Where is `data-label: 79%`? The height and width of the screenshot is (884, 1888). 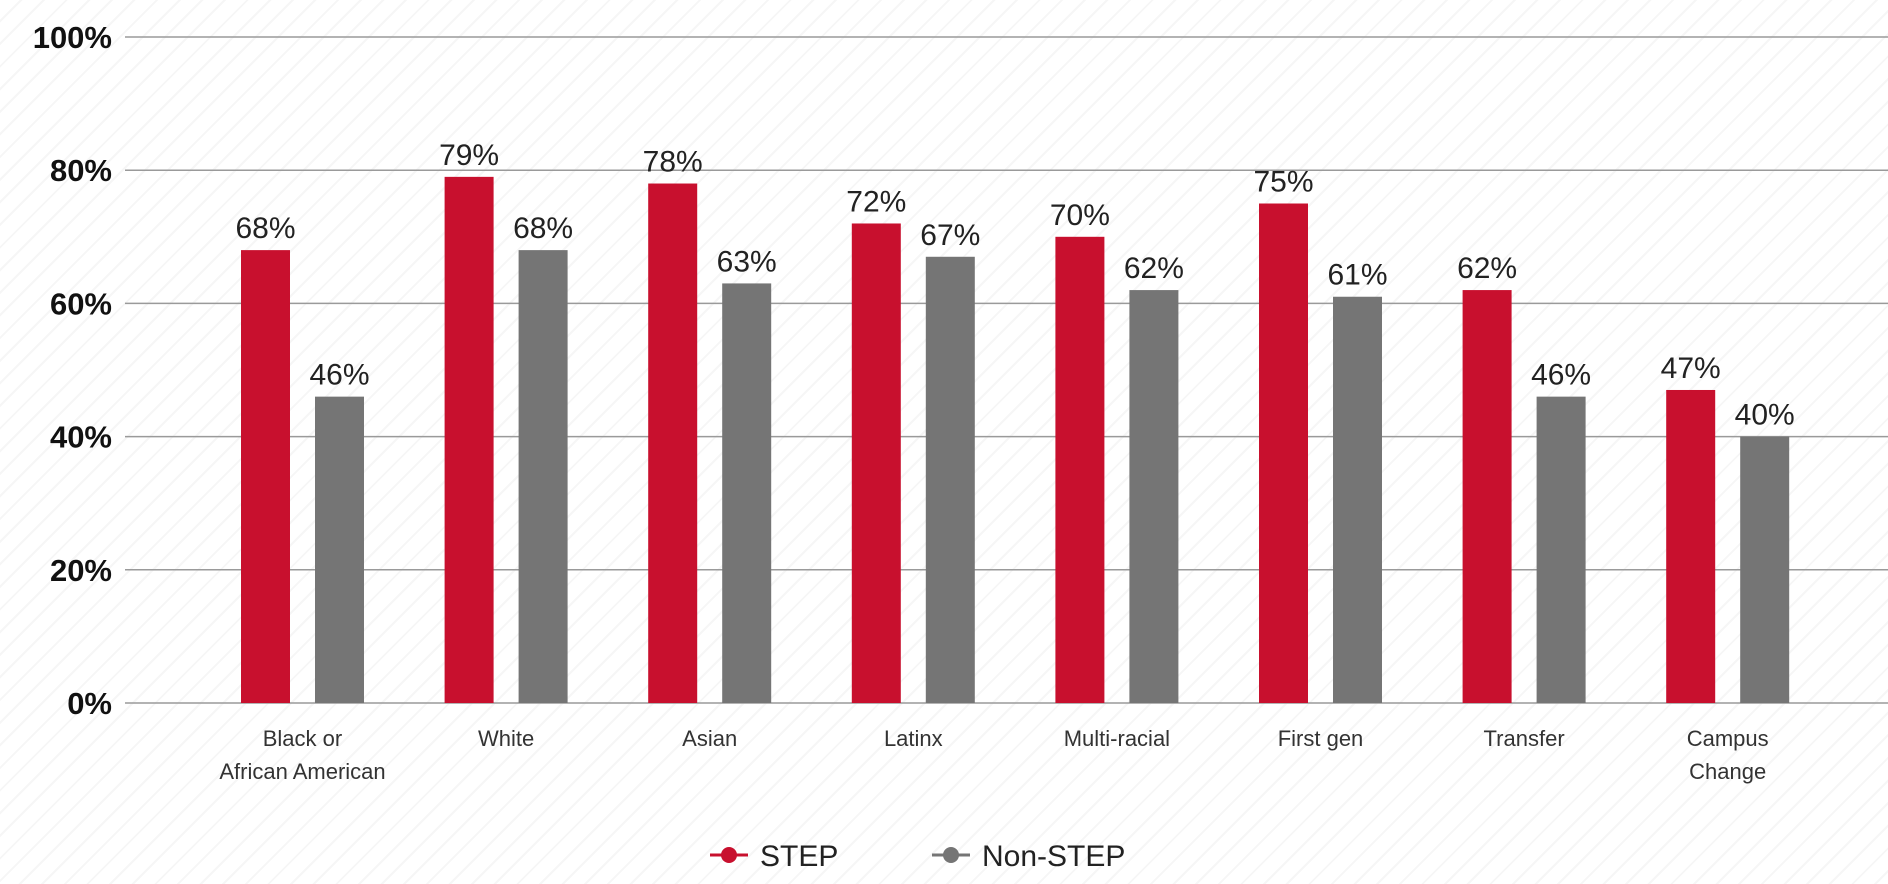
data-label: 79% is located at coordinates (469, 155).